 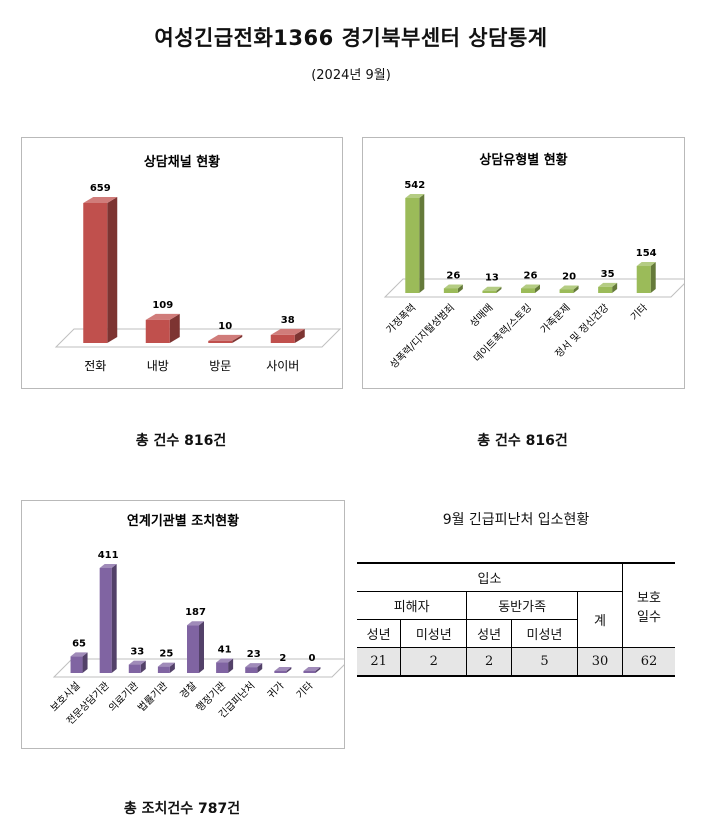 What do you see at coordinates (489, 633) in the screenshot?
I see `sub-adult-family: 성년` at bounding box center [489, 633].